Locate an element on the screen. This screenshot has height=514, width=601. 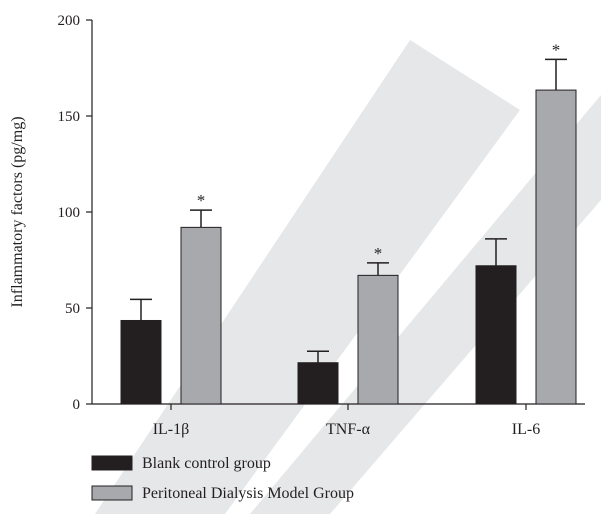
y-tick-label: 200 is located at coordinates (69, 21).